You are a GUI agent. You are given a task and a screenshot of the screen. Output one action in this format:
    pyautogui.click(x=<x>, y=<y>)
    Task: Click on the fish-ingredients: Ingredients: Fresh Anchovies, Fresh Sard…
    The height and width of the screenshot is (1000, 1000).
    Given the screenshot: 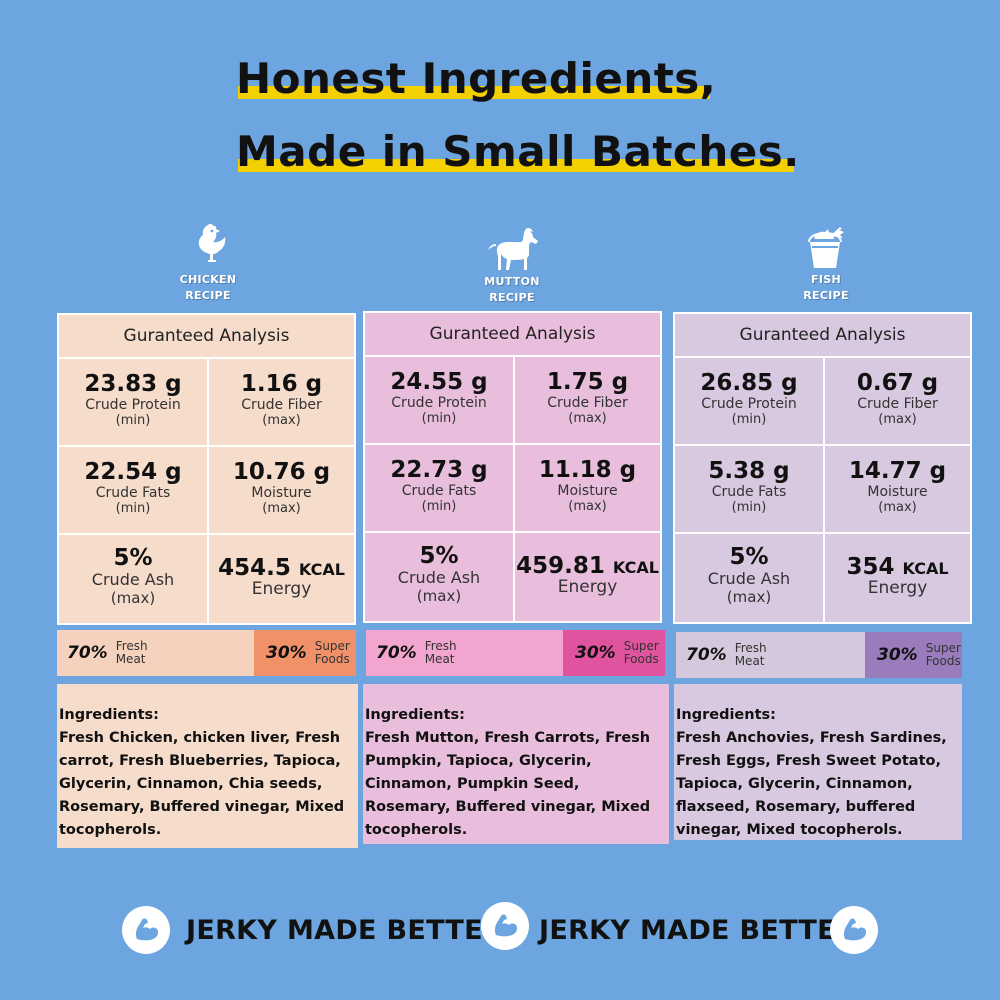 What is the action you would take?
    pyautogui.click(x=818, y=762)
    